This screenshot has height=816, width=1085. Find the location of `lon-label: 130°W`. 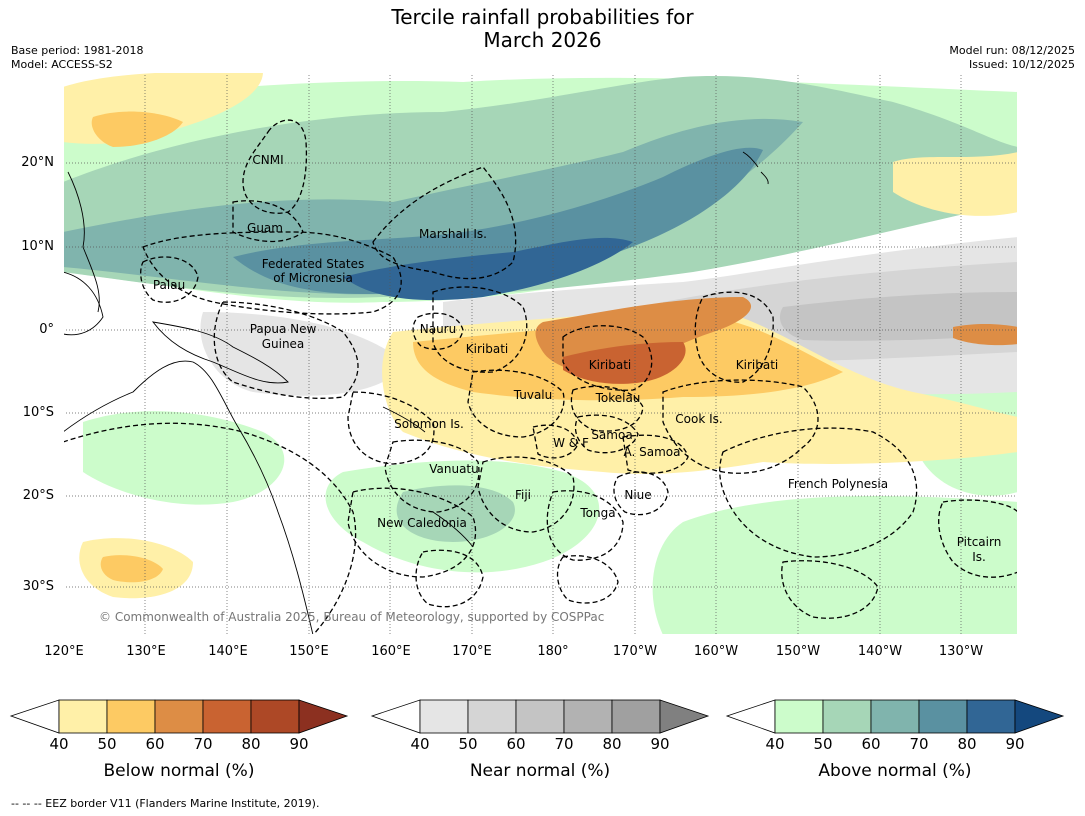

lon-label: 130°W is located at coordinates (961, 651).